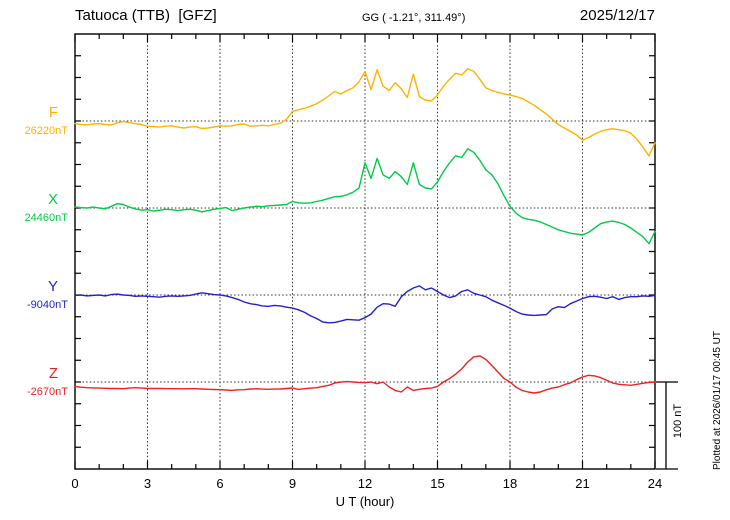 This screenshot has height=520, width=730. Describe the element at coordinates (146, 15) in the screenshot. I see `station-title: Tatuoca (TTB) [GFZ]` at that location.